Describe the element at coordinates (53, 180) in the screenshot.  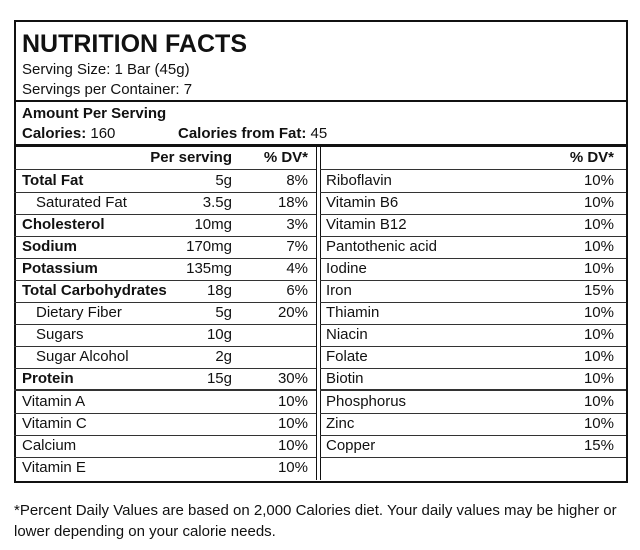
I see `nutrient-name: Total Fat` at that location.